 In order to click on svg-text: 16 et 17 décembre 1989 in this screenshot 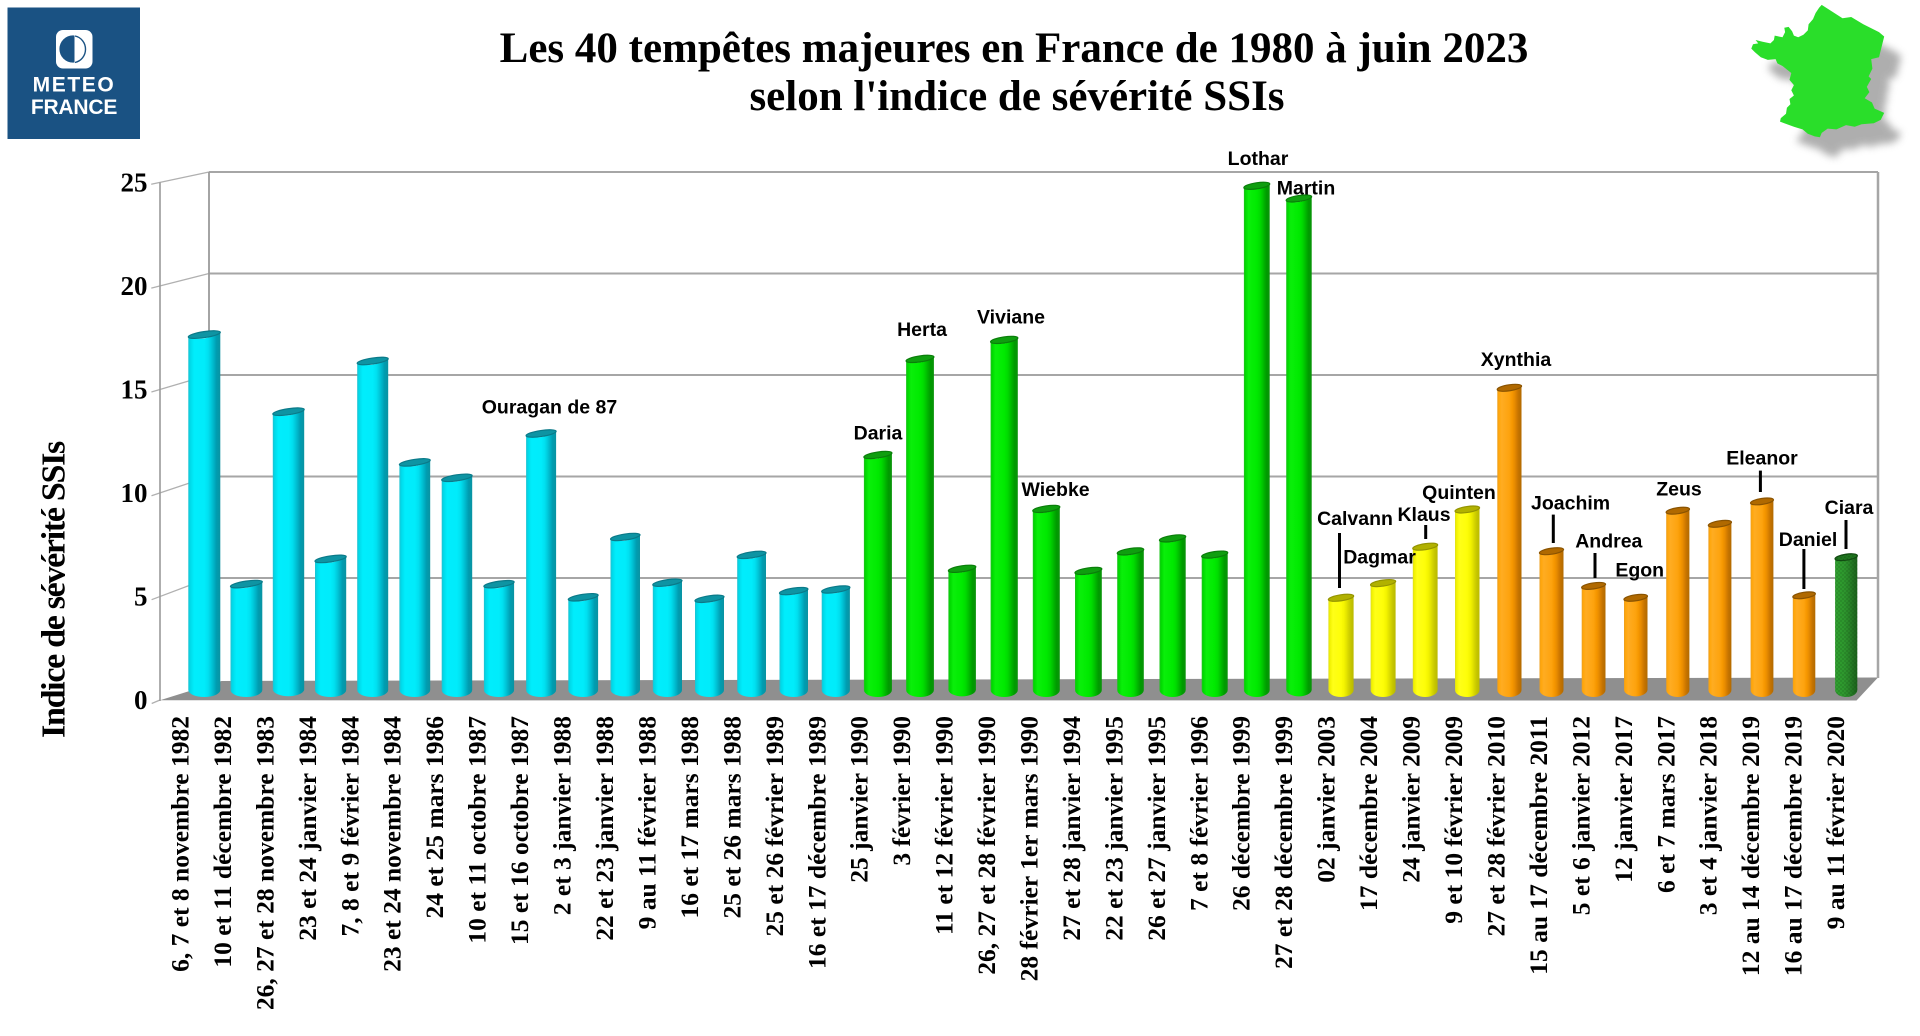, I will do `click(816, 842)`.